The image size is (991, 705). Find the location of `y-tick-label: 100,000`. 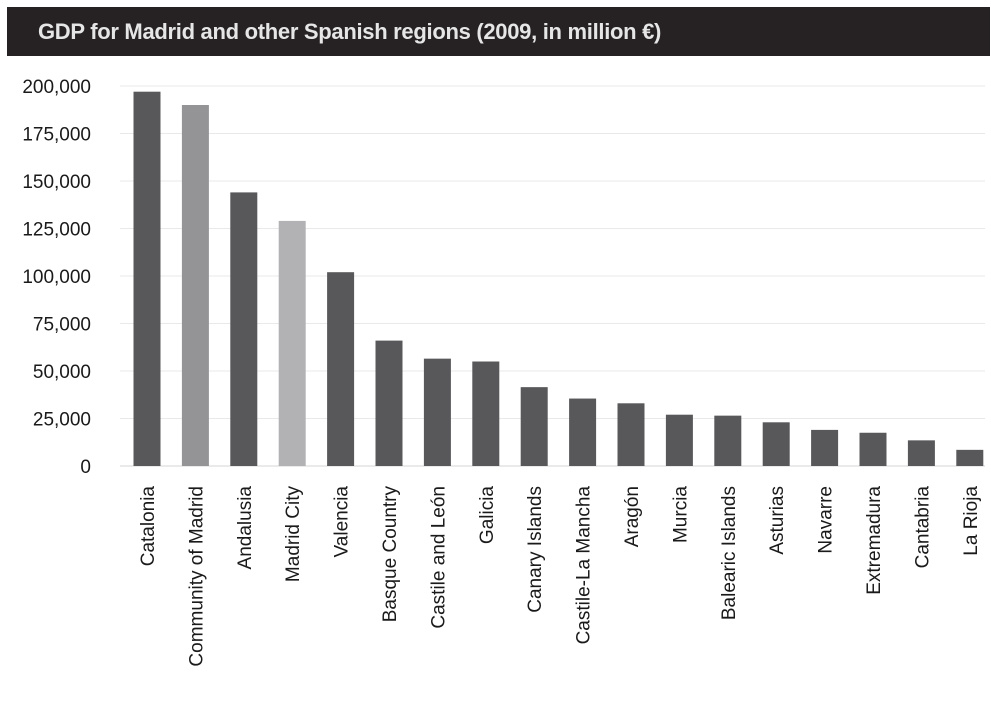

y-tick-label: 100,000 is located at coordinates (56, 277).